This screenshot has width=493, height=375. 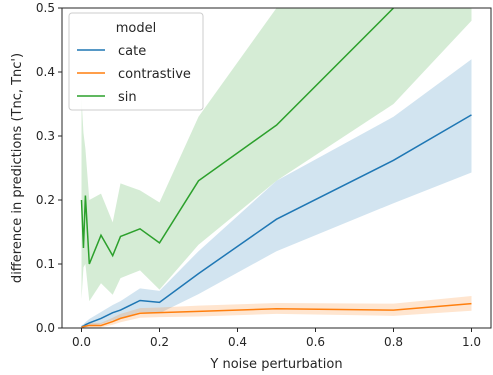 What do you see at coordinates (471, 342) in the screenshot?
I see `x-tick-label: 1.0` at bounding box center [471, 342].